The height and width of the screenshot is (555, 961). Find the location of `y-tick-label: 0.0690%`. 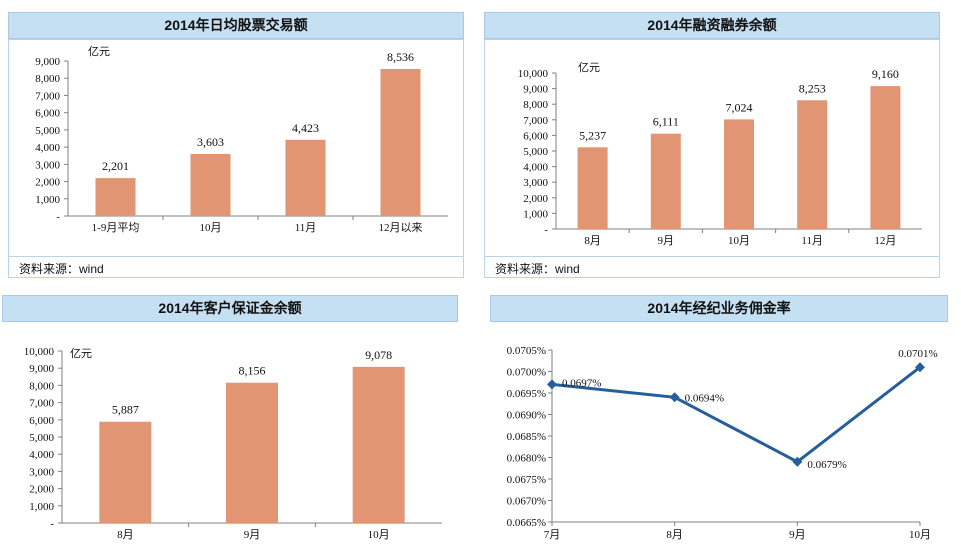

y-tick-label: 0.0690% is located at coordinates (526, 416).